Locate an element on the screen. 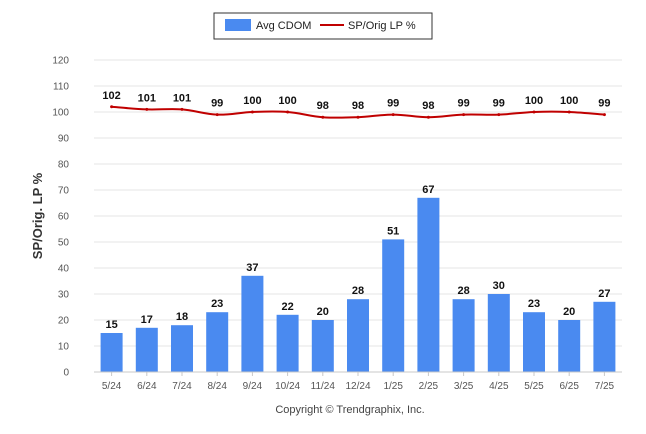 The image size is (646, 434). y-tick-label: 50 is located at coordinates (64, 243).